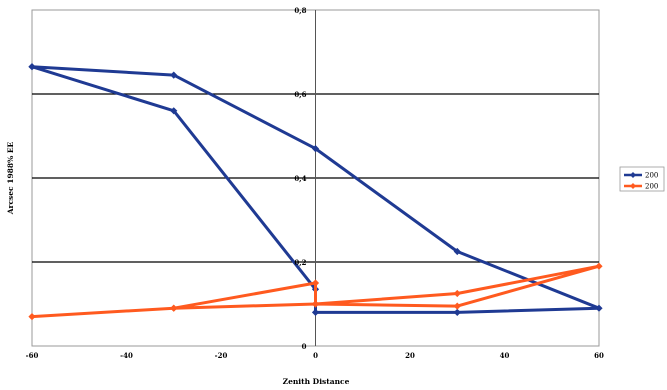 The width and height of the screenshot is (667, 390). What do you see at coordinates (300, 94) in the screenshot?
I see `y-tick-label: 0,6` at bounding box center [300, 94].